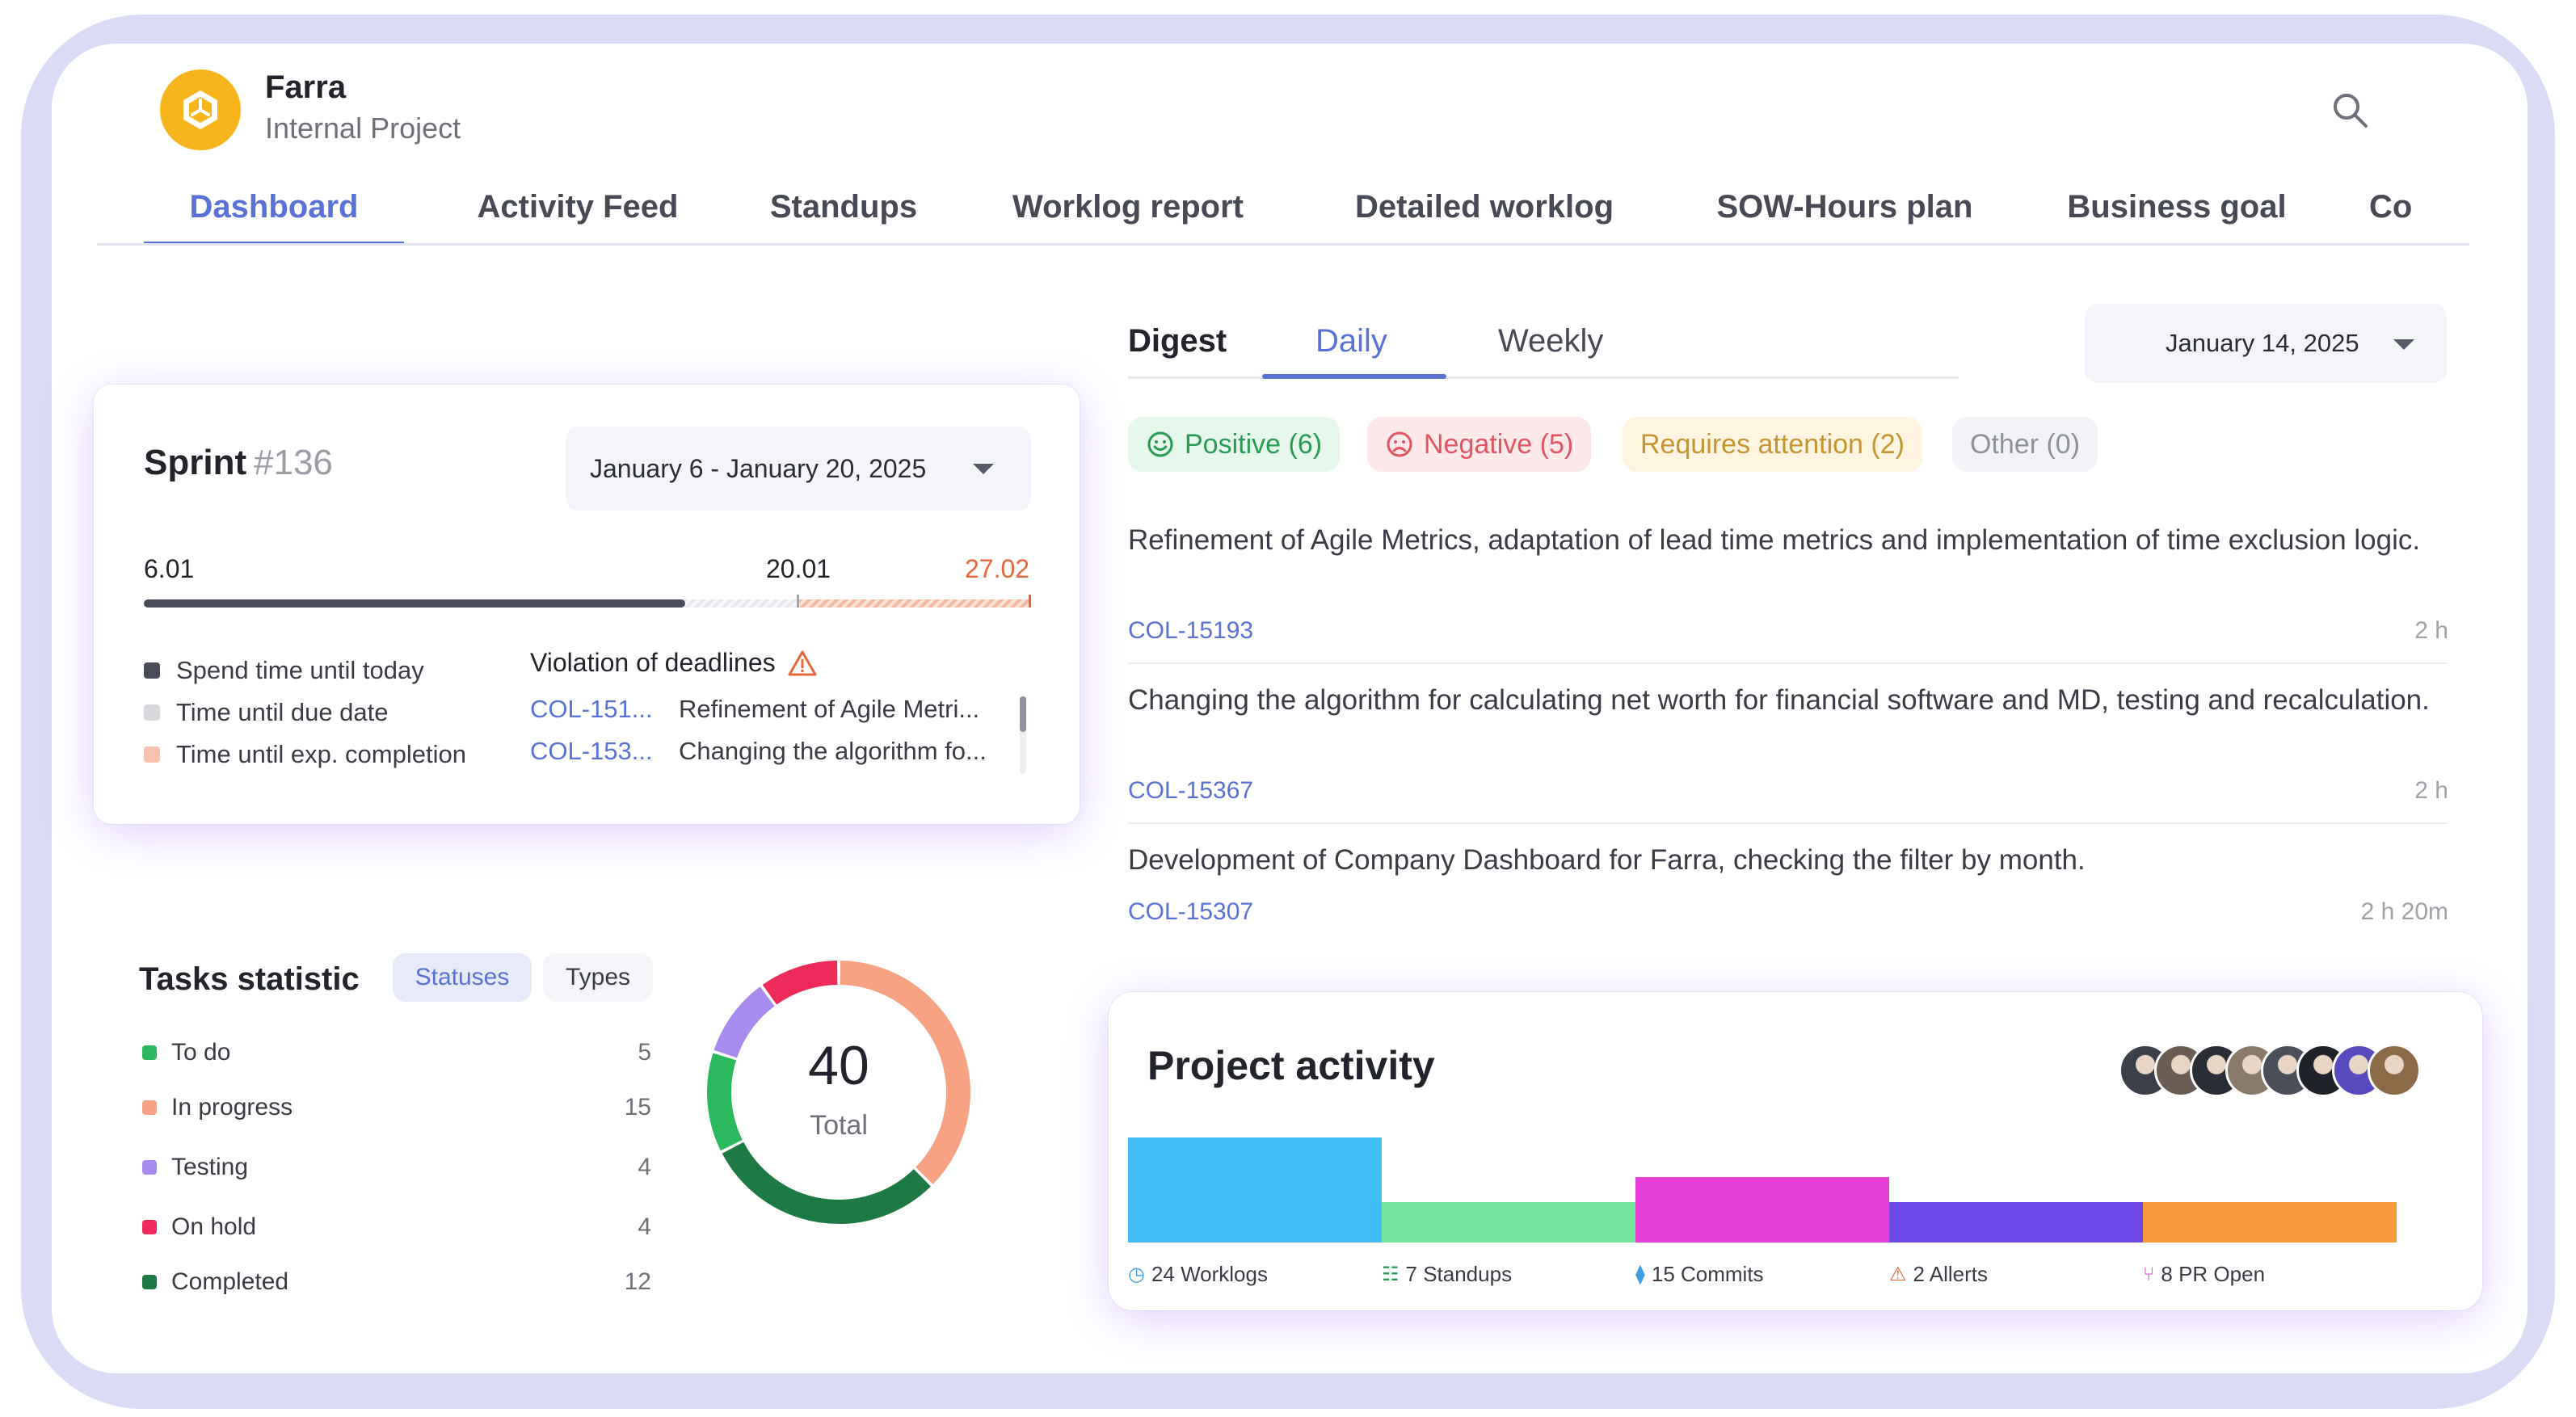 The image size is (2576, 1417). I want to click on digest-item-code-link: COL-15367, so click(1191, 790).